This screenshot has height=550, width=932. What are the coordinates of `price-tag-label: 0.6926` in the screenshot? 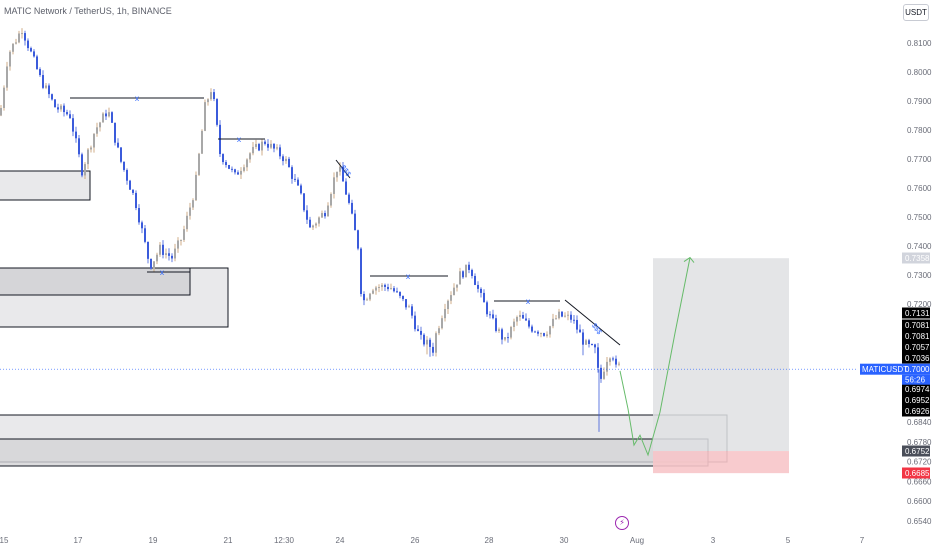 It's located at (917, 411).